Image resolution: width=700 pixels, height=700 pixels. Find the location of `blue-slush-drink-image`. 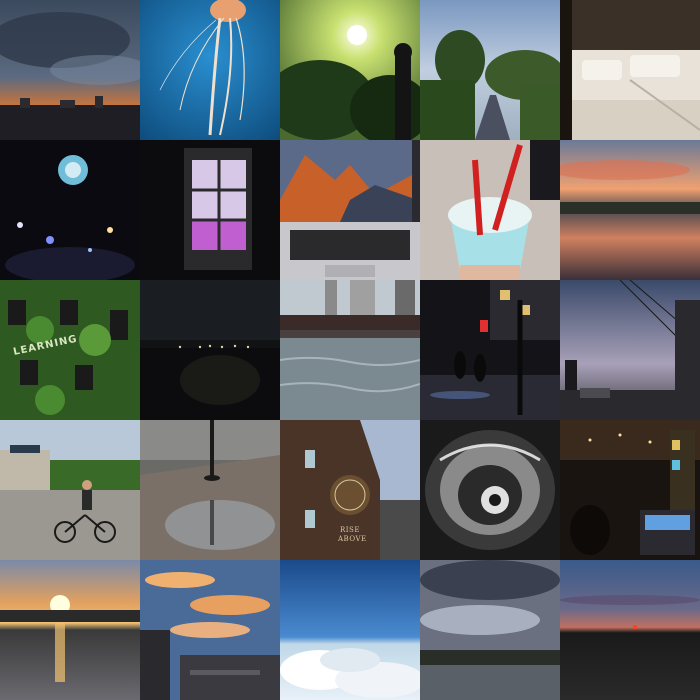

blue-slush-drink-image is located at coordinates (490, 210).